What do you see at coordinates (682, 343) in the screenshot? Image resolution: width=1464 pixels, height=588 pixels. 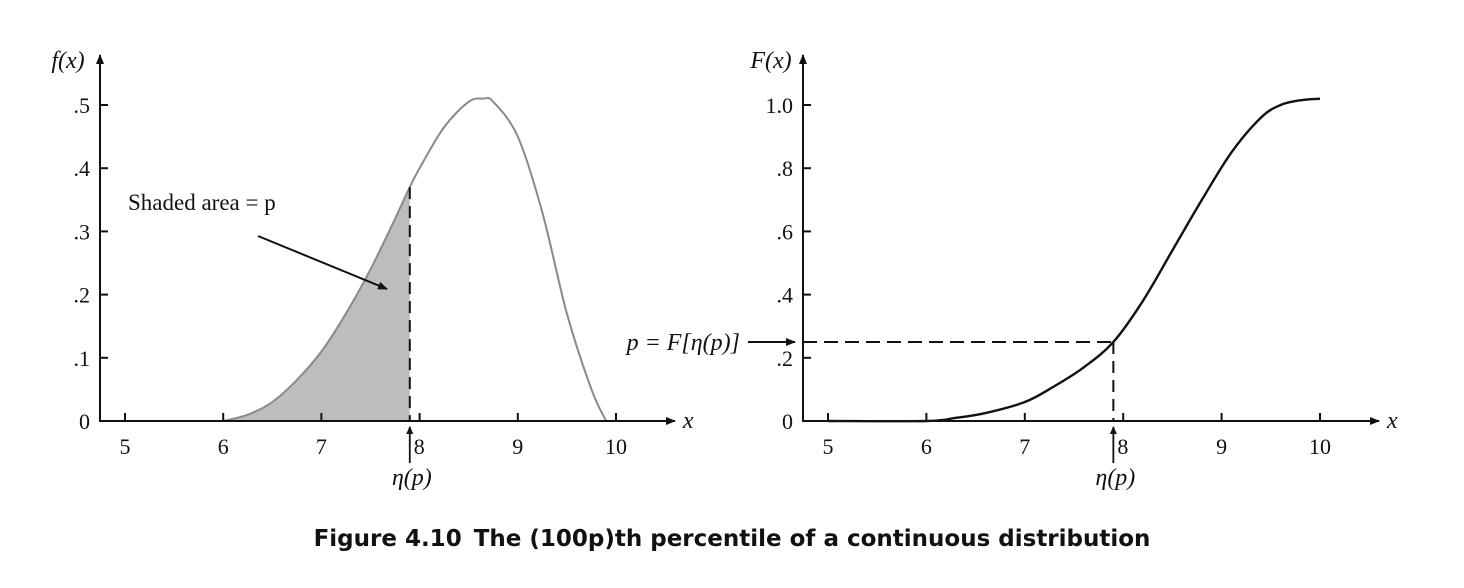 I see `p-value-label: p = F[η(p)]` at bounding box center [682, 343].